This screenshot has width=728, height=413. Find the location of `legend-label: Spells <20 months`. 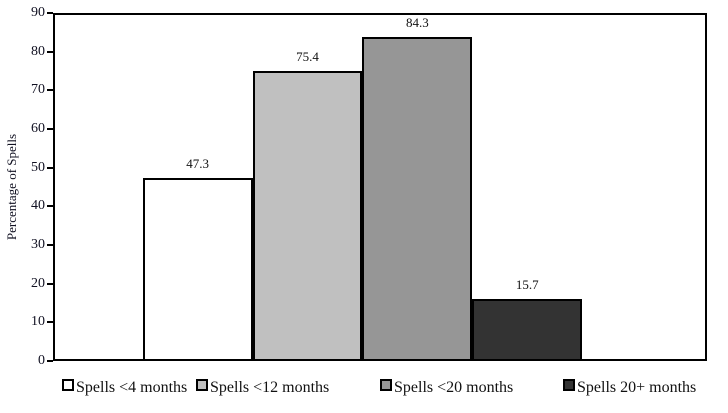

legend-label: Spells <20 months is located at coordinates (454, 387).